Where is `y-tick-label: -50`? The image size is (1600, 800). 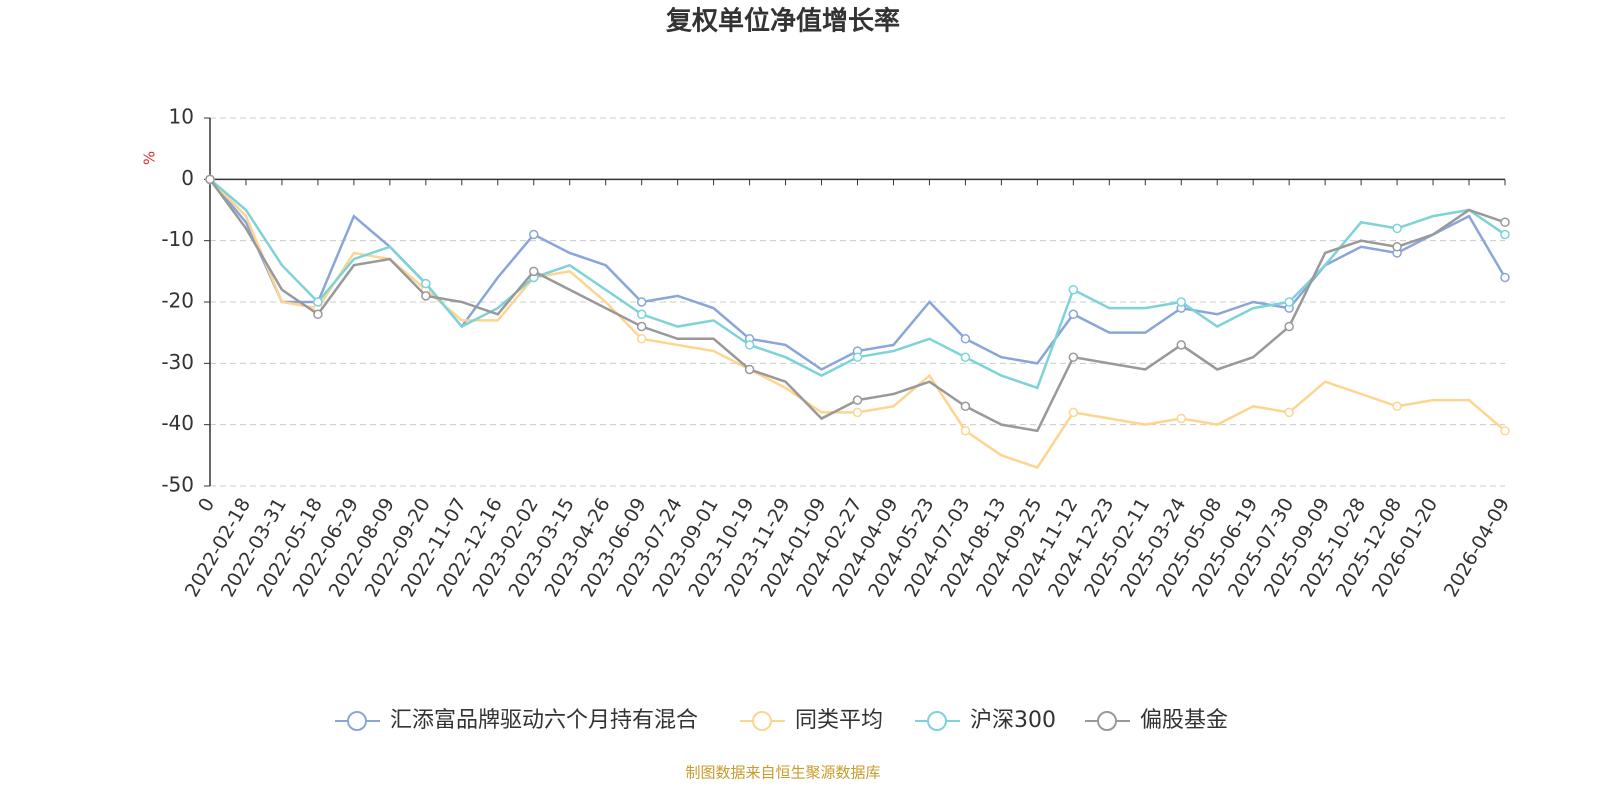
y-tick-label: -50 is located at coordinates (177, 485).